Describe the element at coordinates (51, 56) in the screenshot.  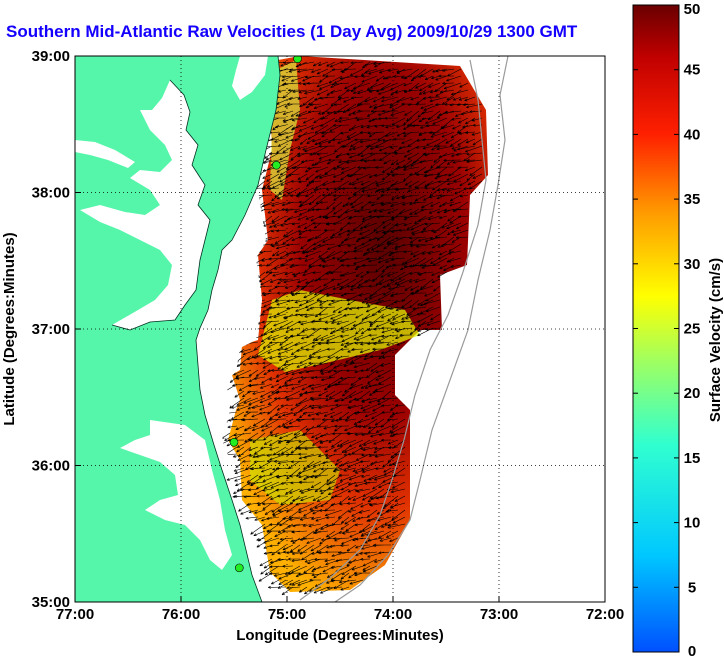
I see `y-tick-label: 39:00` at that location.